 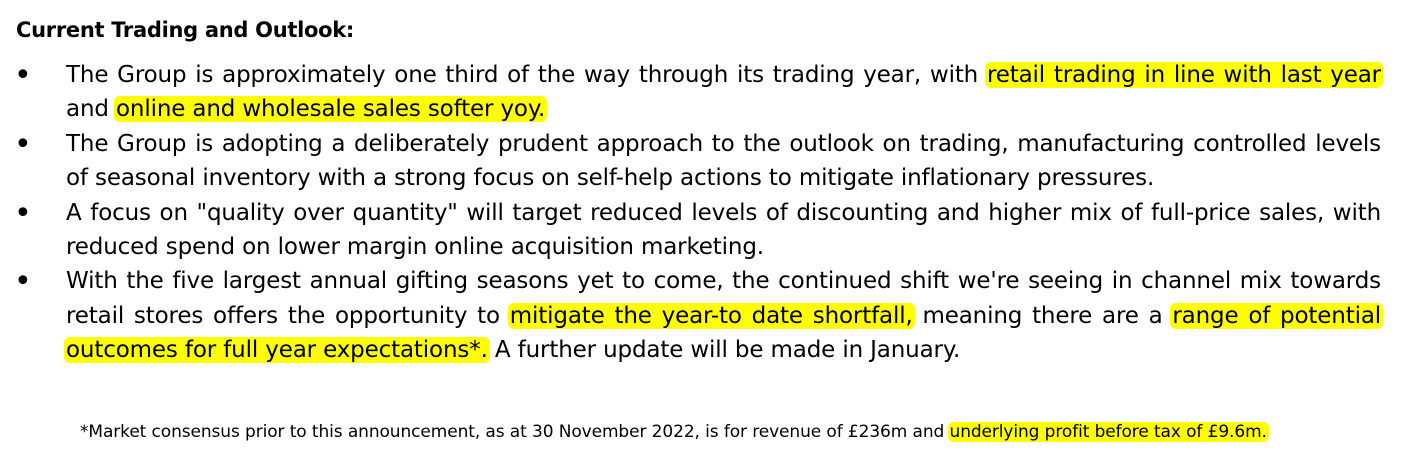 I want to click on text-segment: meaning there are a, so click(x=1042, y=315).